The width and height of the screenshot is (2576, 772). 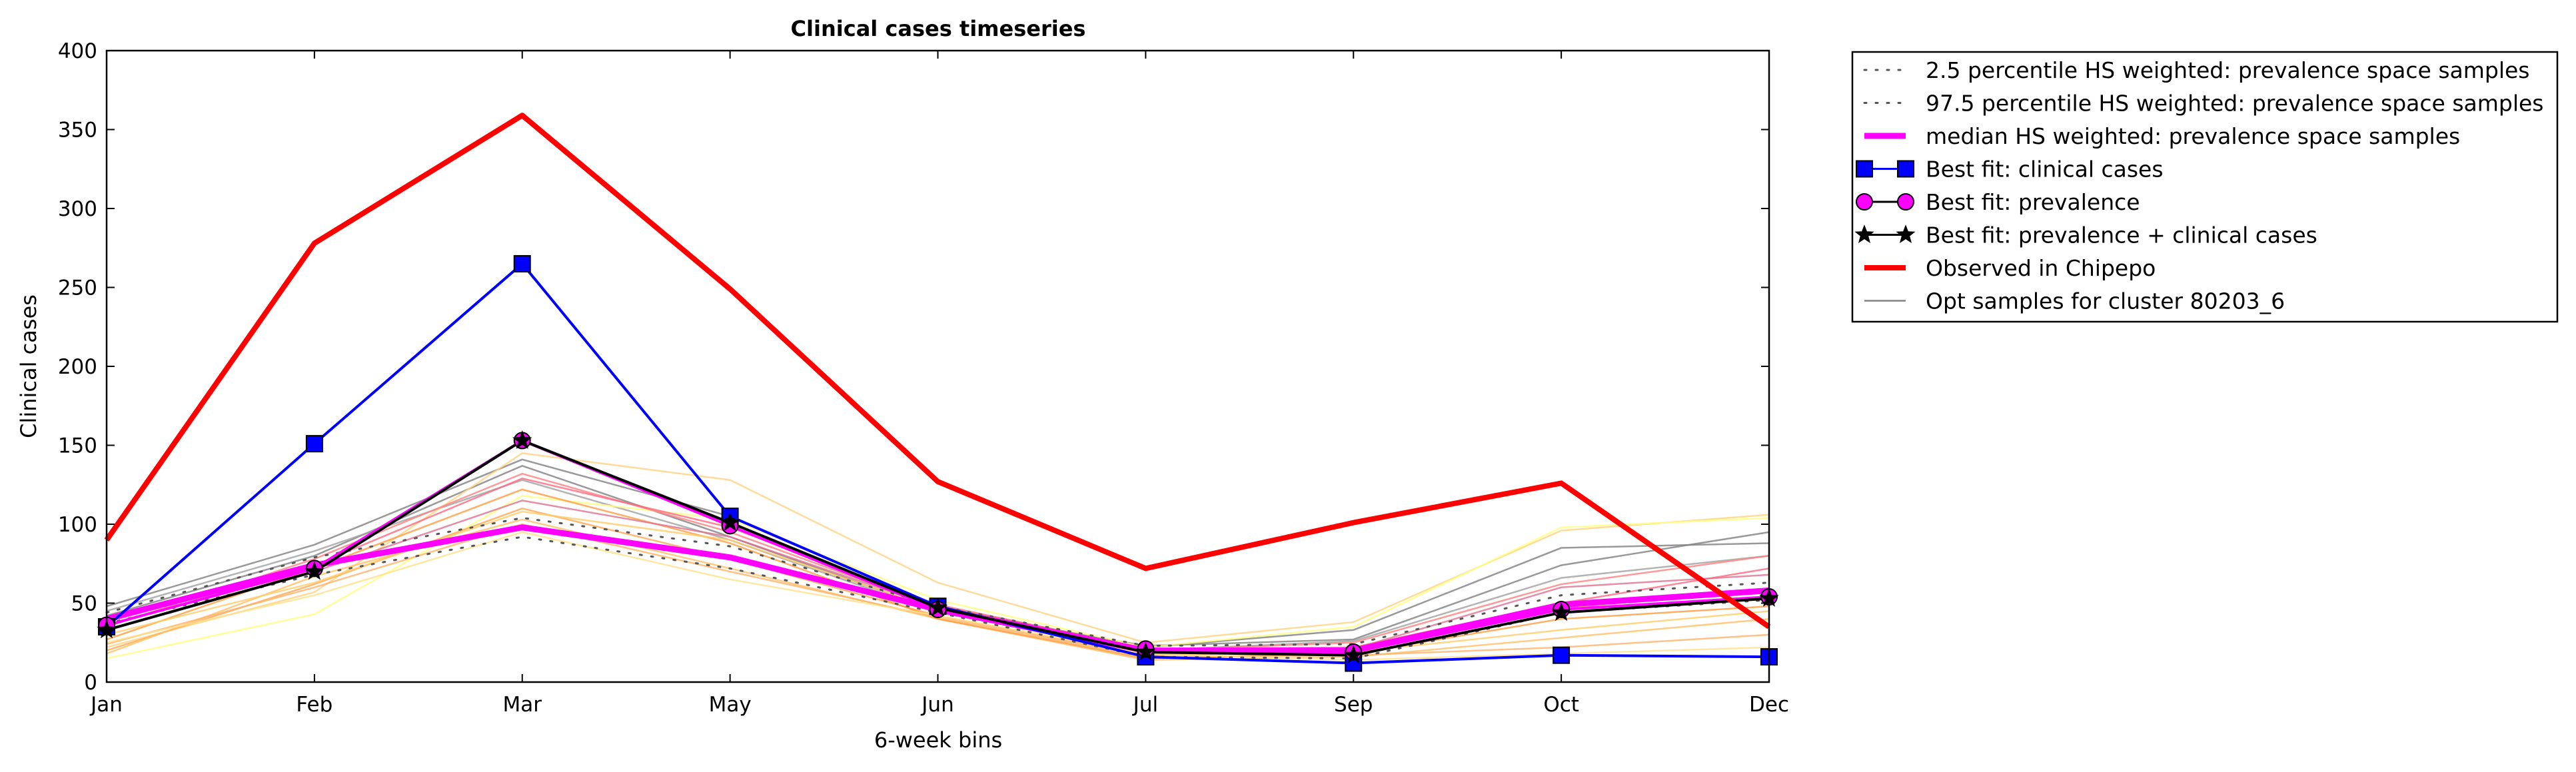 I want to click on legend-entry-5-label: Best fit: prevalence + clinical cases, so click(x=2122, y=235).